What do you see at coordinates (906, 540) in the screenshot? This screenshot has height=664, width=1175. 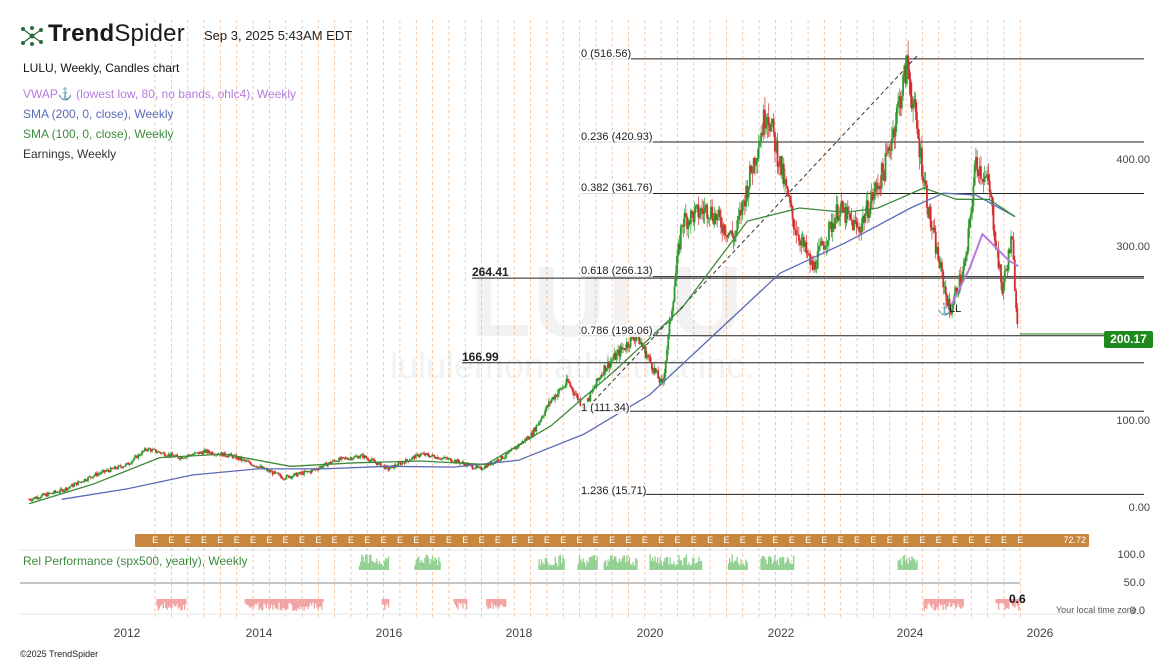 I see `earnings-marker-46: E` at bounding box center [906, 540].